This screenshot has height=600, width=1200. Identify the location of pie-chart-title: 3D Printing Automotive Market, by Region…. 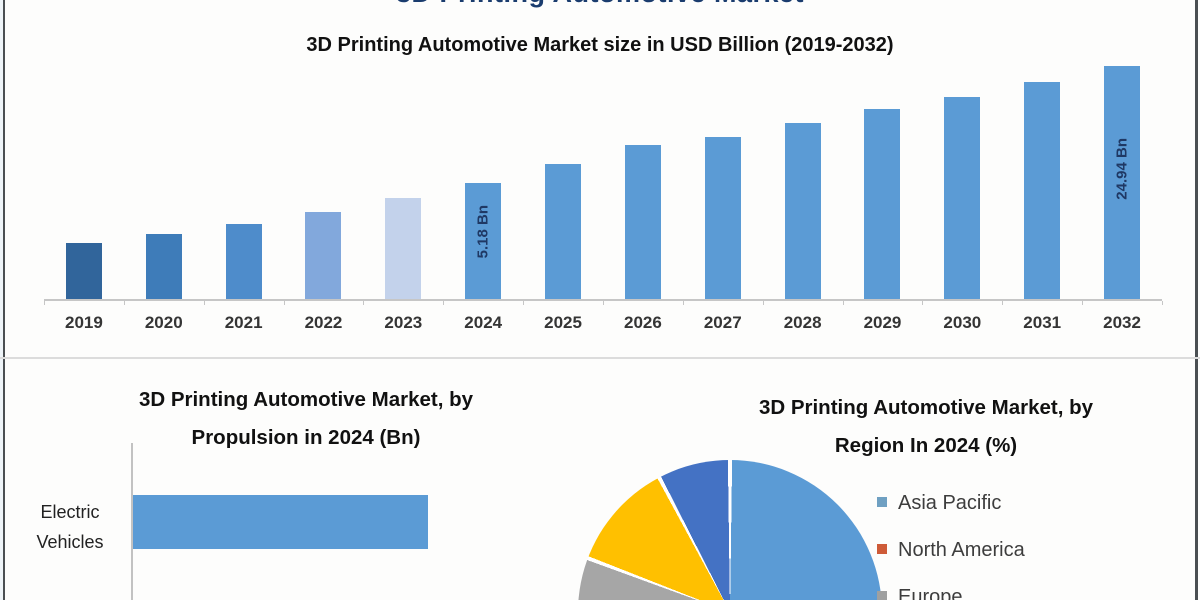
(926, 427).